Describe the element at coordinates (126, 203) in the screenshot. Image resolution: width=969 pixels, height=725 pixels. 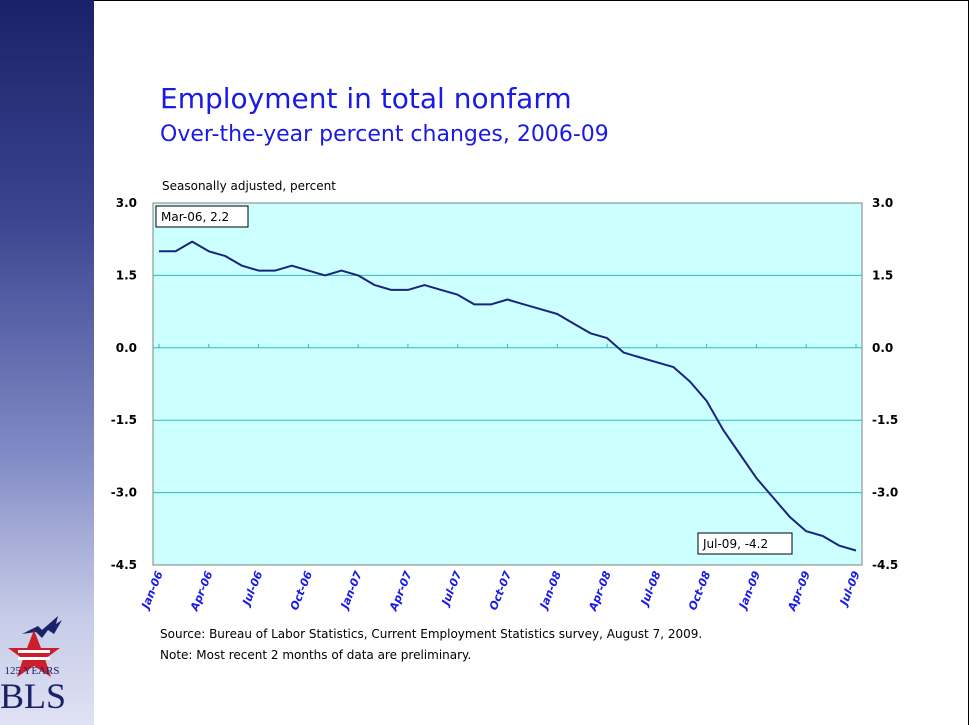
I see `y-tick-label-left: 3.0` at that location.